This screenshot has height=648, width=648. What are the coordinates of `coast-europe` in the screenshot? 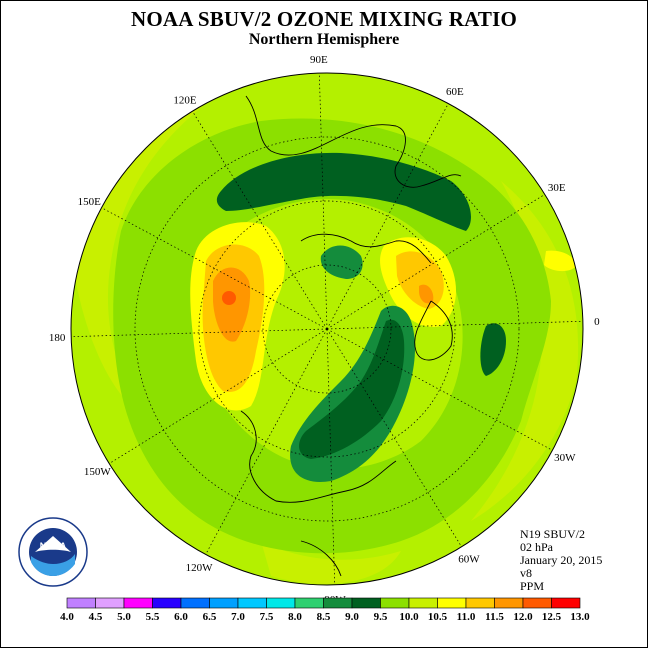 It's located at (433, 330).